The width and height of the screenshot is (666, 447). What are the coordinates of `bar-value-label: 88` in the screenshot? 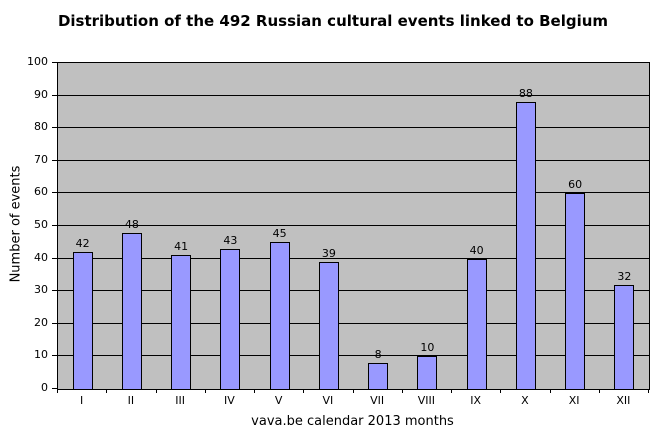 It's located at (525, 94).